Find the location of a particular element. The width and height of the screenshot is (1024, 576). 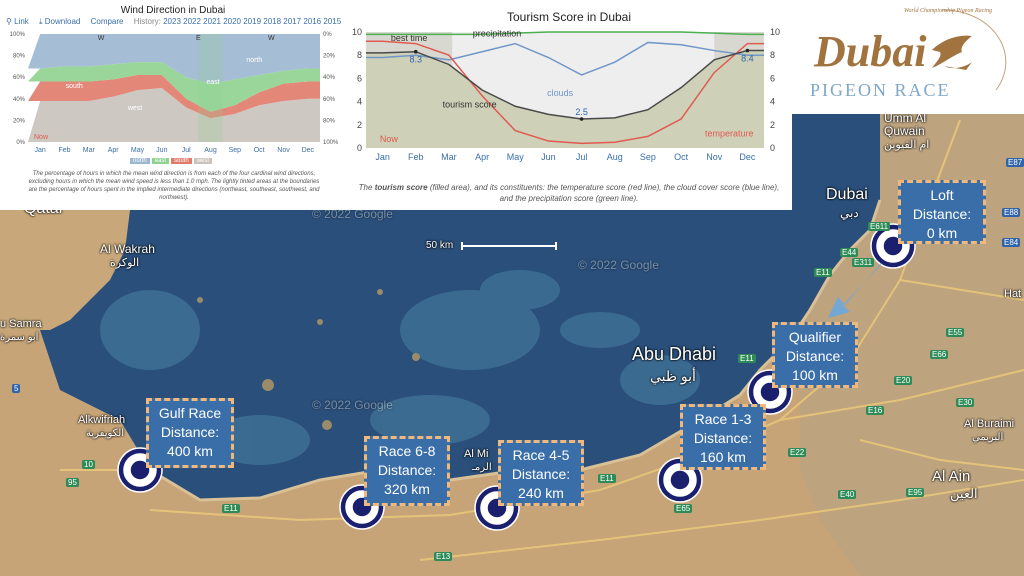

race-box-gulf-race: Gulf Race Distance: 400 km is located at coordinates (190, 433).